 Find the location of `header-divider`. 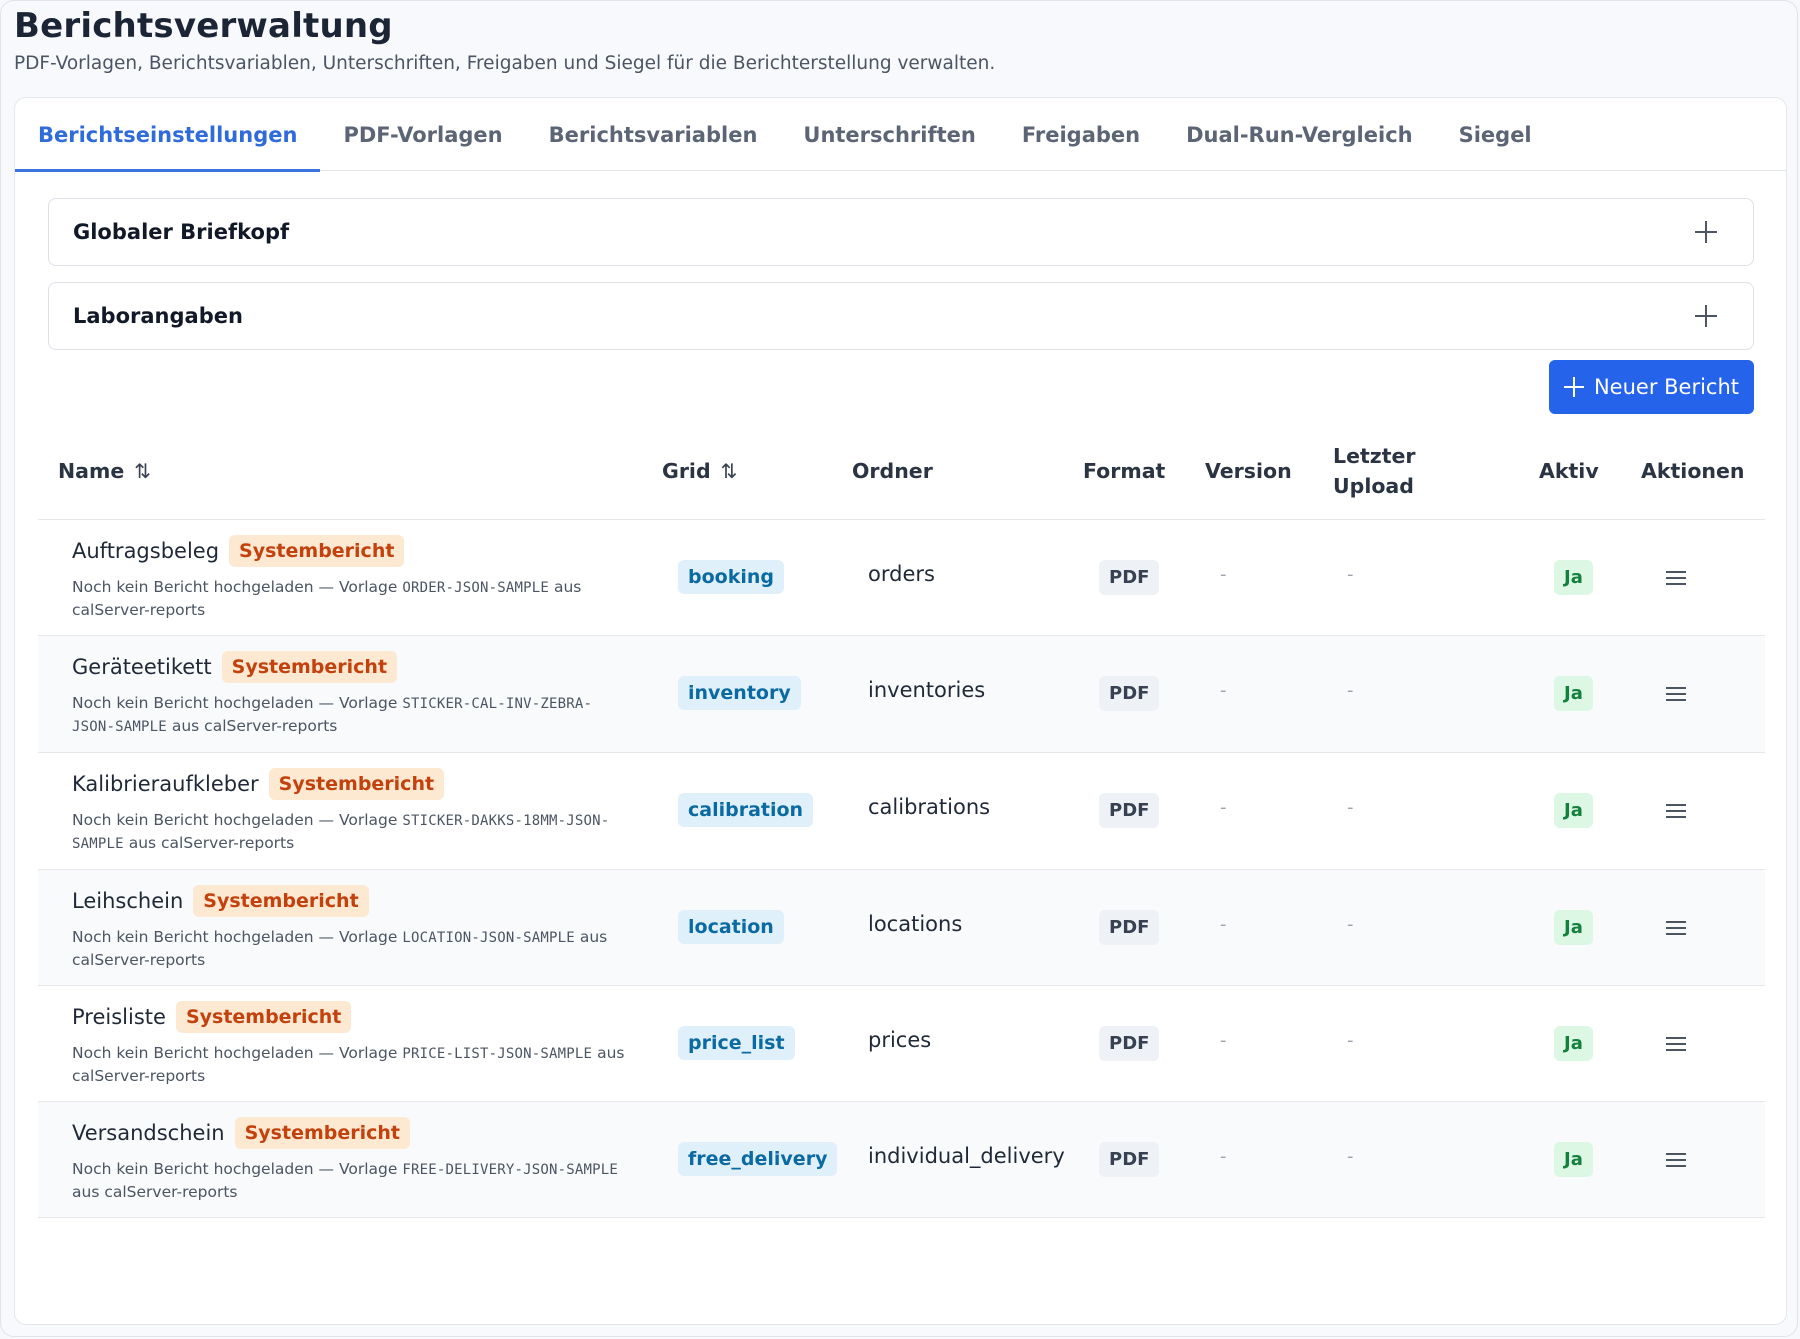

header-divider is located at coordinates (901, 519).